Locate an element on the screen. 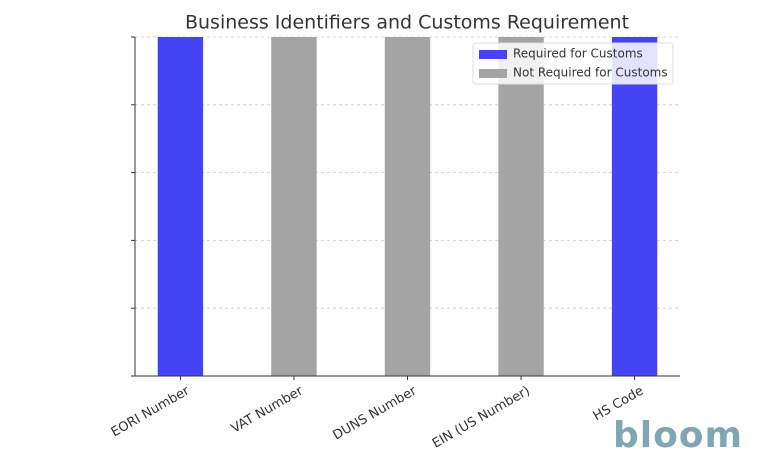 This screenshot has height=457, width=768. x-tick-label: VAT Number is located at coordinates (268, 409).